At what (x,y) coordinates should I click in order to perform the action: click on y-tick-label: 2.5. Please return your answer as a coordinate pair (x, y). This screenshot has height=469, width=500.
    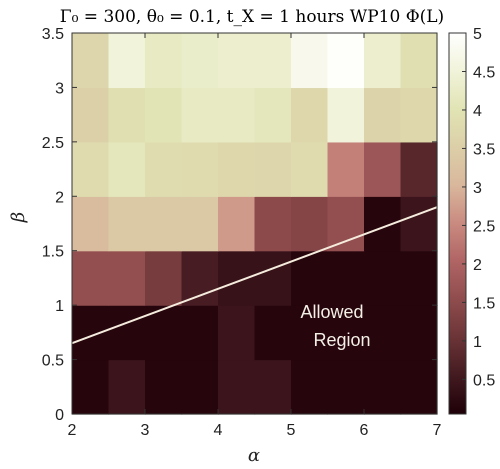
    Looking at the image, I should click on (53, 143).